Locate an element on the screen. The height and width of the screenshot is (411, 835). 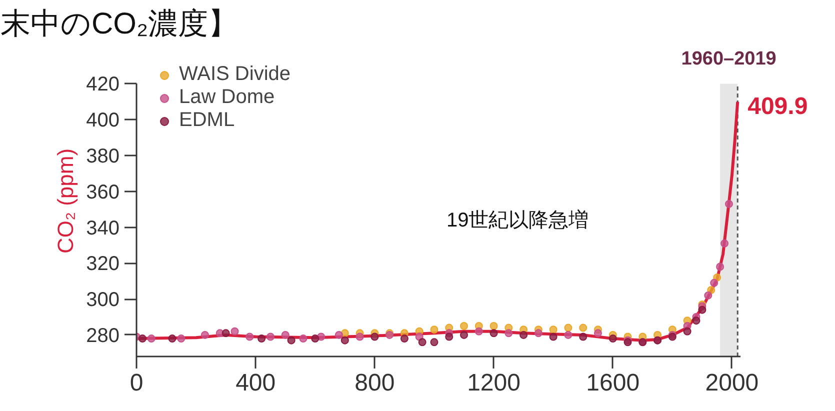
y-tick-label: 380 is located at coordinates (103, 156).